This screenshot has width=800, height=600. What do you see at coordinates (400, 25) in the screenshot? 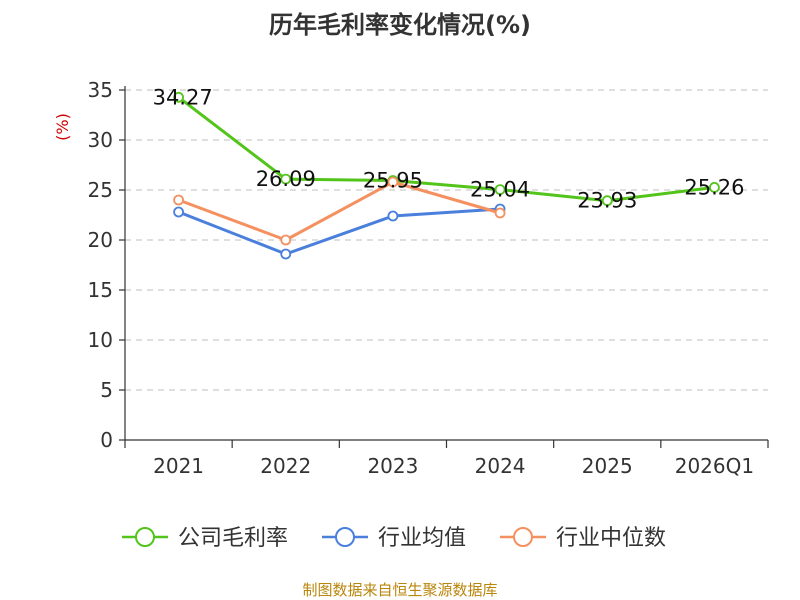
I see `chart-title: 历年毛利率变化情况(%)` at bounding box center [400, 25].